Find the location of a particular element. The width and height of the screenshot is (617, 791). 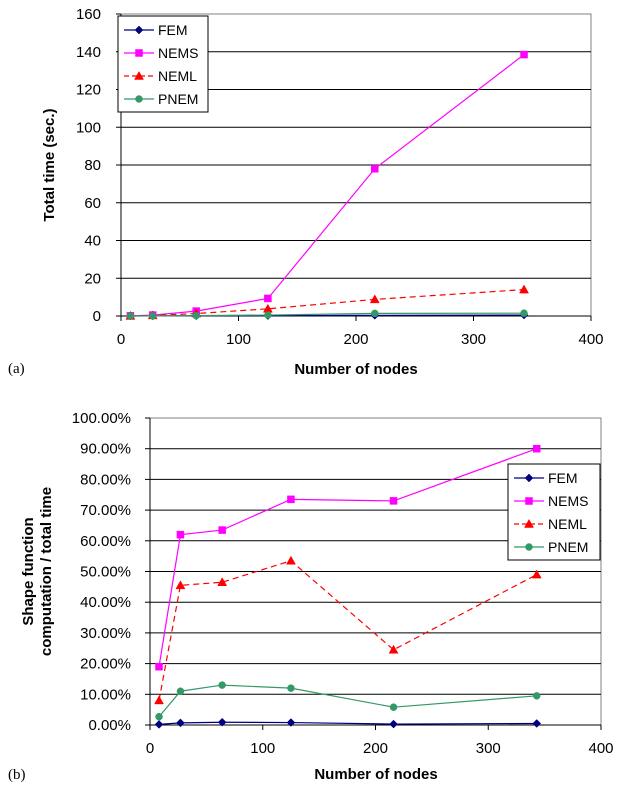

chart-1-y-axis-title: Total time (sec.) is located at coordinates (49, 164).